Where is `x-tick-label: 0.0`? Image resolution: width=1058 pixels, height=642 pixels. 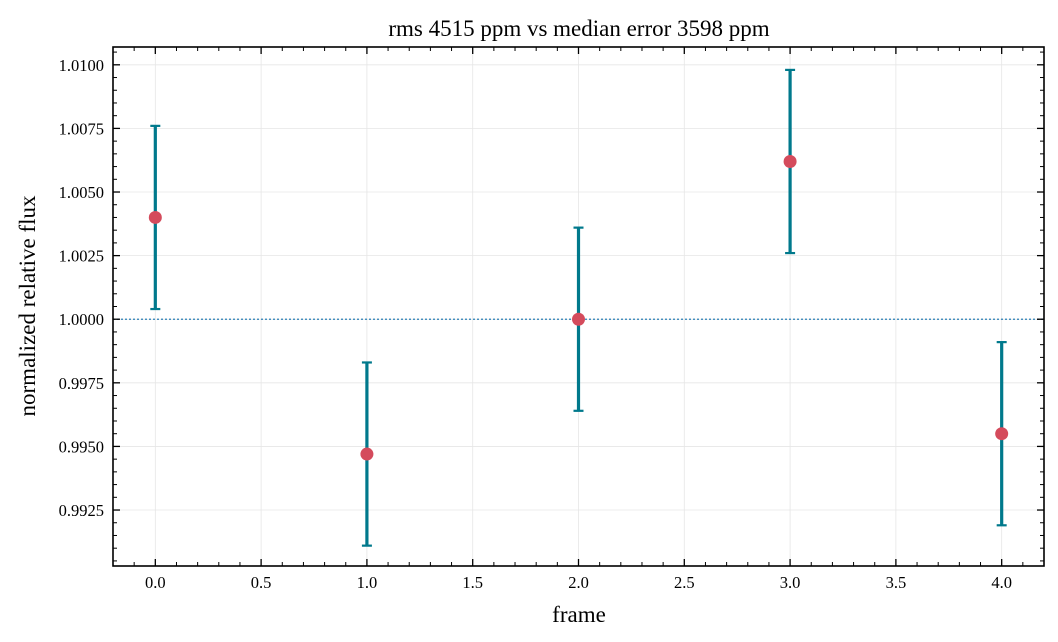 x-tick-label: 0.0 is located at coordinates (155, 582).